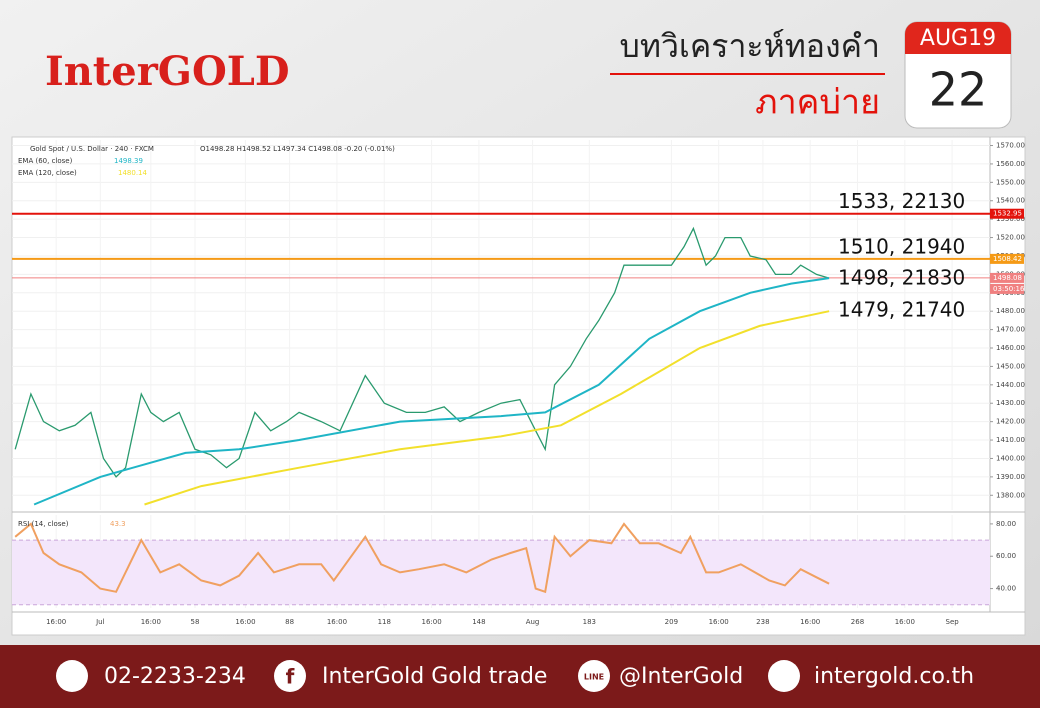  What do you see at coordinates (289, 622) in the screenshot?
I see `x-tick-label: 88` at bounding box center [289, 622].